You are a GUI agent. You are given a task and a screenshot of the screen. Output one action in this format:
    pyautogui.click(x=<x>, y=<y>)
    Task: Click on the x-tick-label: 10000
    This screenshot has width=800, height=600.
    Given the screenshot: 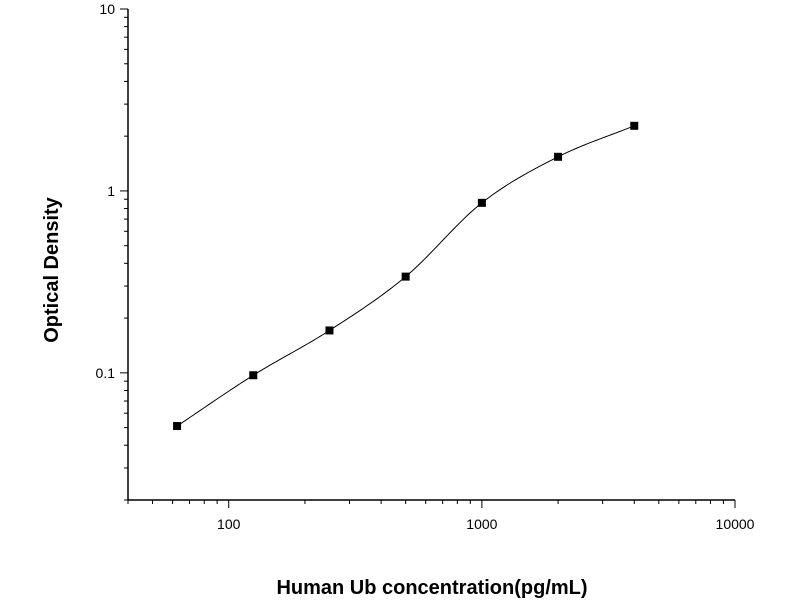 What is the action you would take?
    pyautogui.click(x=735, y=524)
    